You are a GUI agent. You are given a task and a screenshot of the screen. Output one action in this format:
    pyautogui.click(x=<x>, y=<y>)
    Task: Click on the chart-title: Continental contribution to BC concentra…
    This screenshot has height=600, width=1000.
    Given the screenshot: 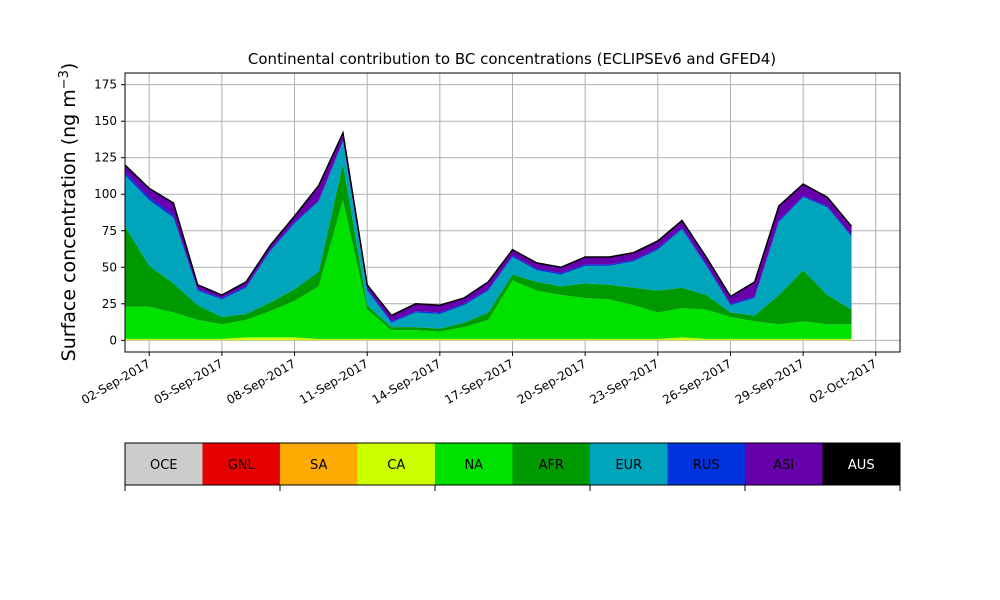 What is the action you would take?
    pyautogui.click(x=512, y=59)
    